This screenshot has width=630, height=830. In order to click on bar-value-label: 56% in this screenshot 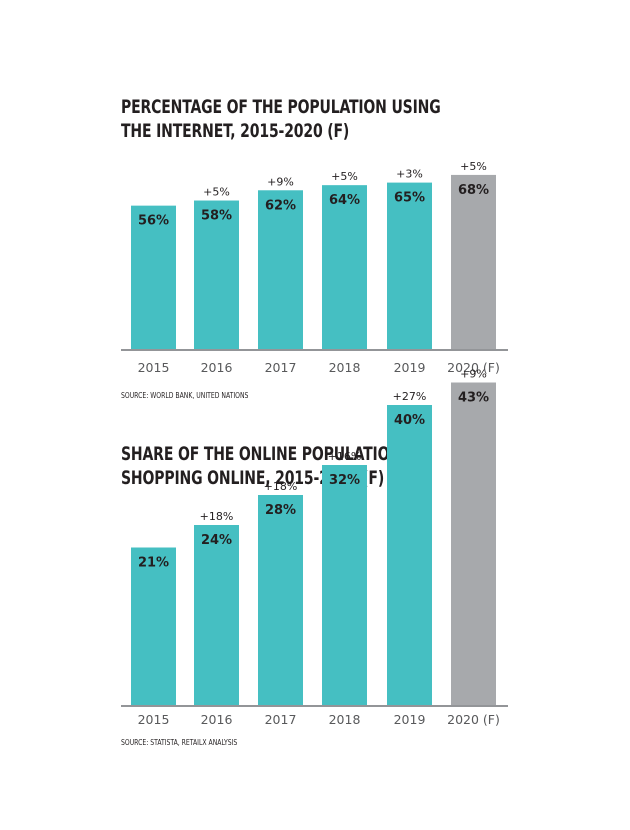, I will do `click(153, 221)`.